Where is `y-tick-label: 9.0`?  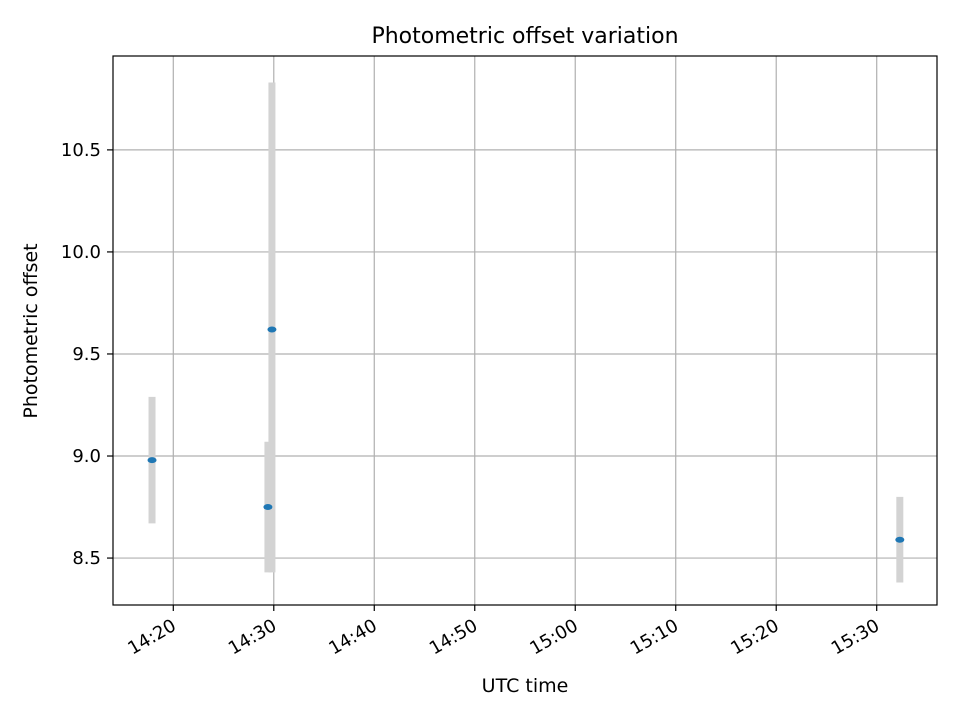
y-tick-label: 9.0 is located at coordinates (86, 456).